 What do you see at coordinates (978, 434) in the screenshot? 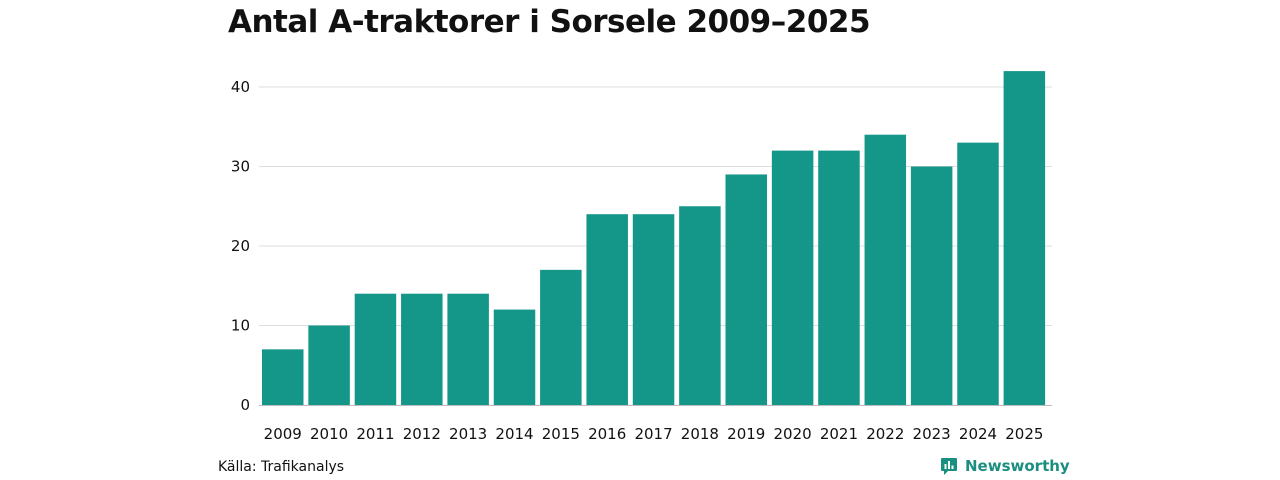
I see `x-tick-label: 2024` at bounding box center [978, 434].